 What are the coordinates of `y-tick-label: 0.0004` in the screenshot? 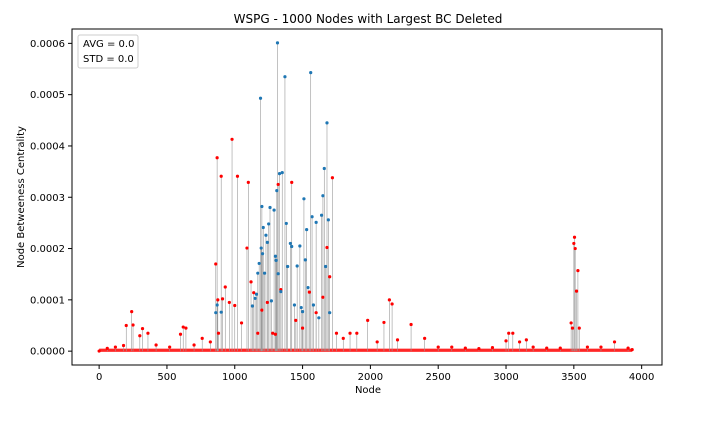 It's located at (47, 146).